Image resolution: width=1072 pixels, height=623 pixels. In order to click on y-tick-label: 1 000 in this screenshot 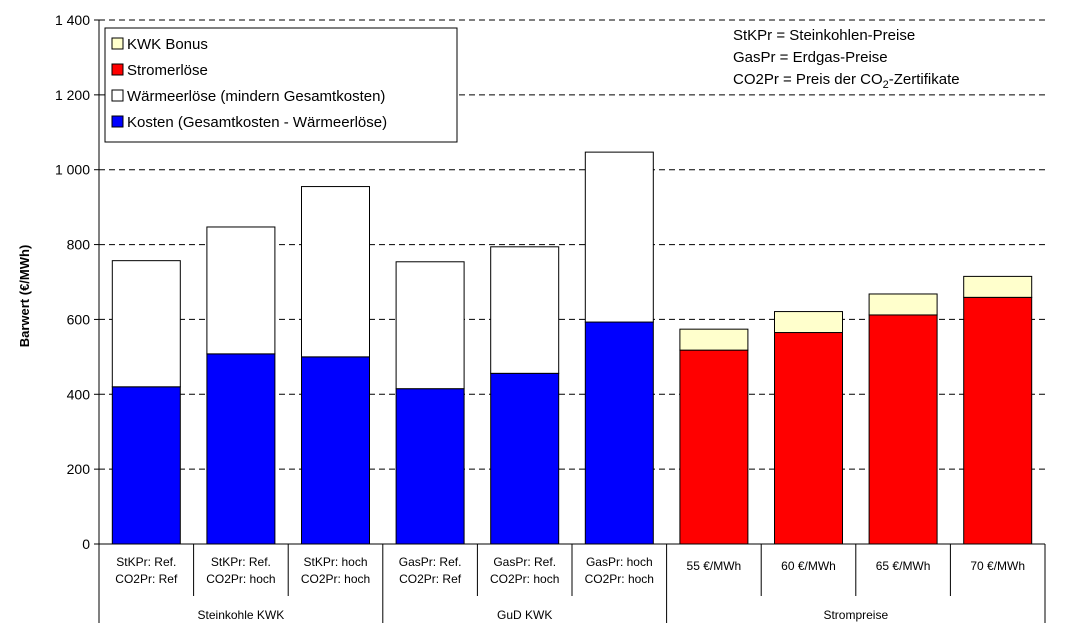, I will do `click(72, 170)`.